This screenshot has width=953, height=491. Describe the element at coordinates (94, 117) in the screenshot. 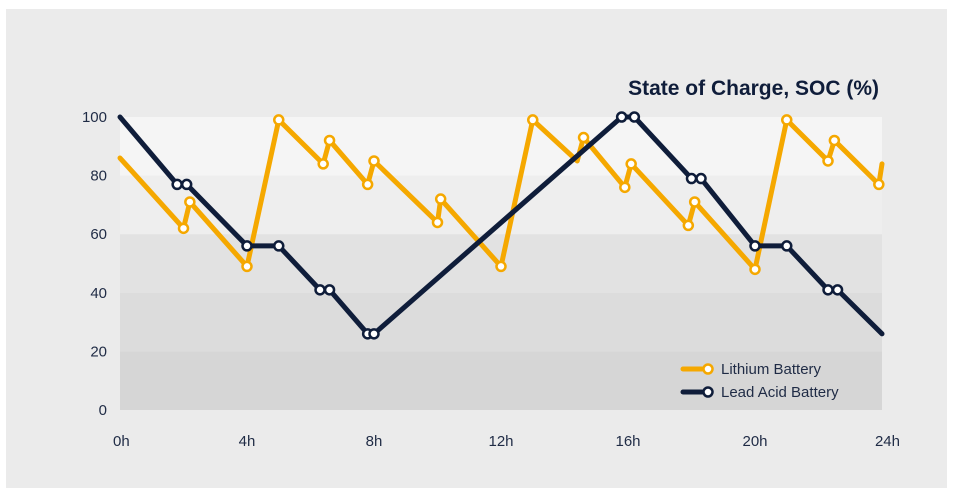

I see `y-tick-label: 100` at that location.